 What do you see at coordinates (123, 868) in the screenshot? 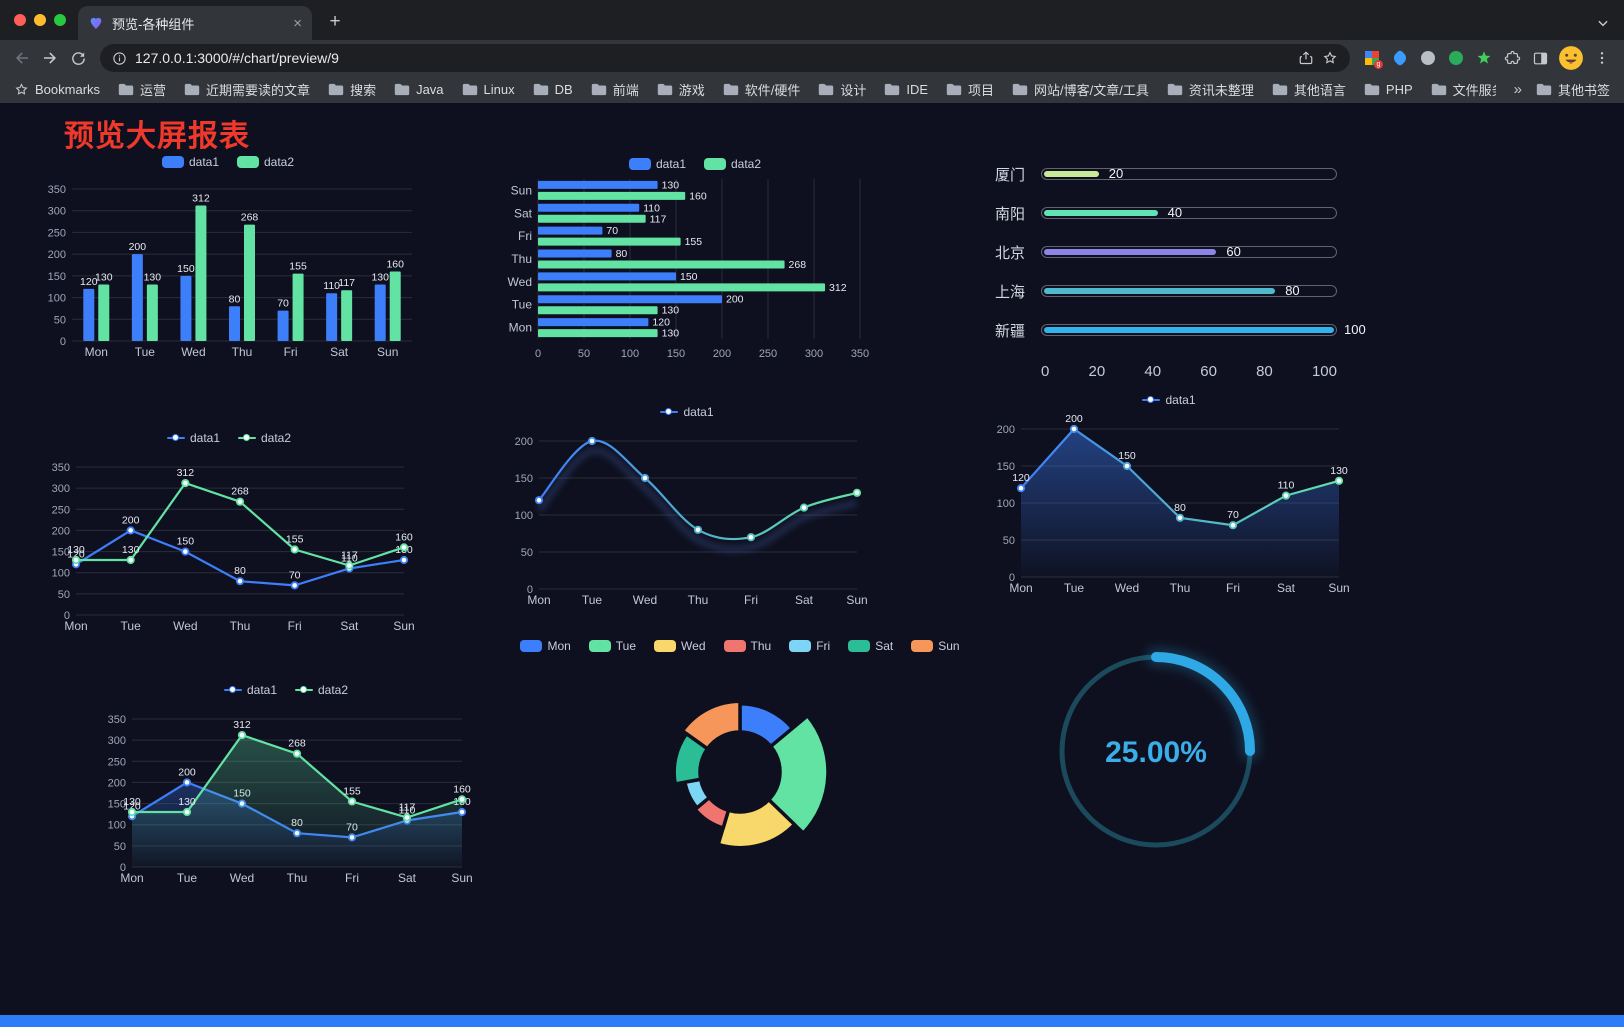
I see `svg-text: 0` at bounding box center [123, 868].